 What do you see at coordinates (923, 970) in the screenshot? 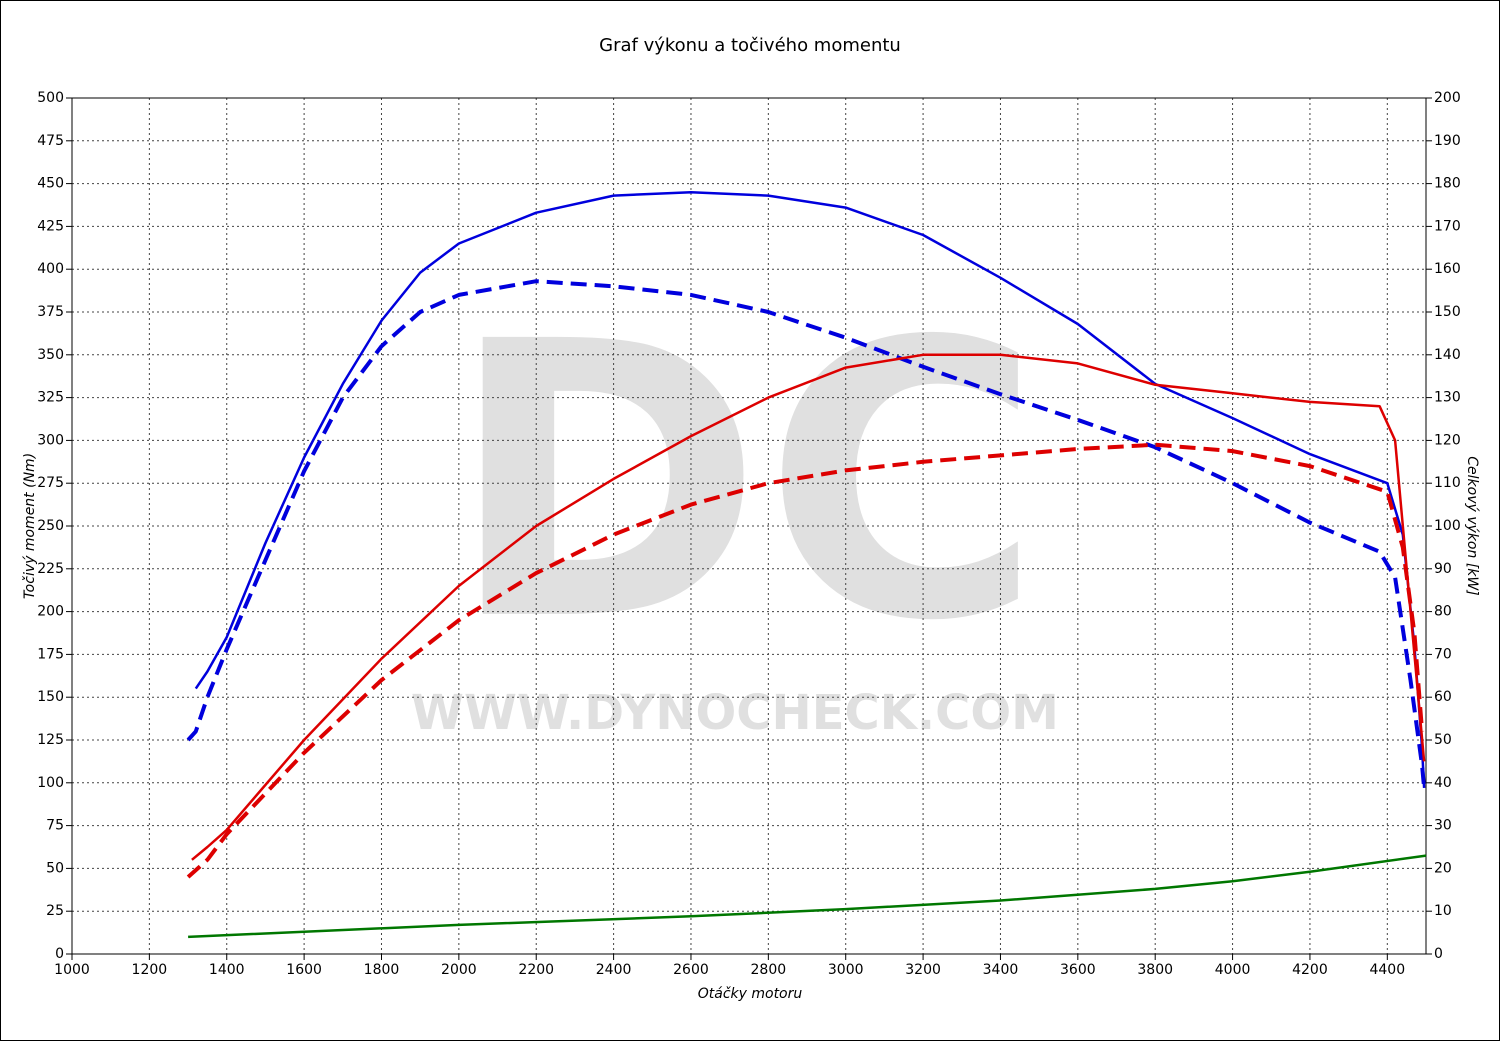
I see `x-tick-label: 3200` at bounding box center [923, 970].